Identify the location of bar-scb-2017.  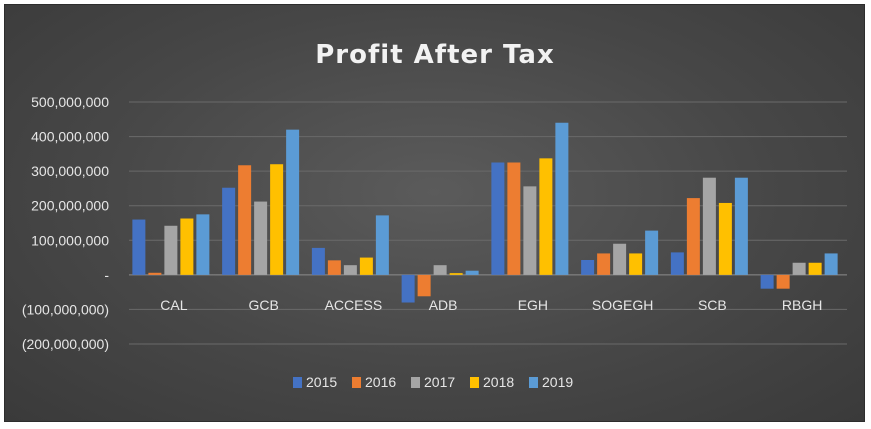
(709, 226).